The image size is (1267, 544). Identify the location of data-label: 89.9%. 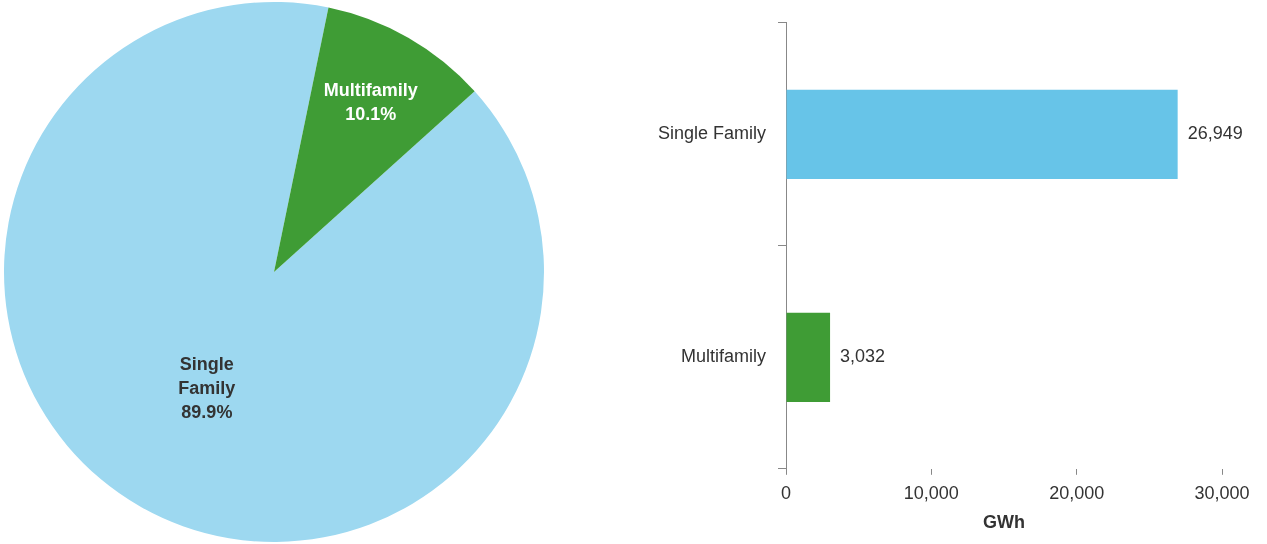
(207, 412).